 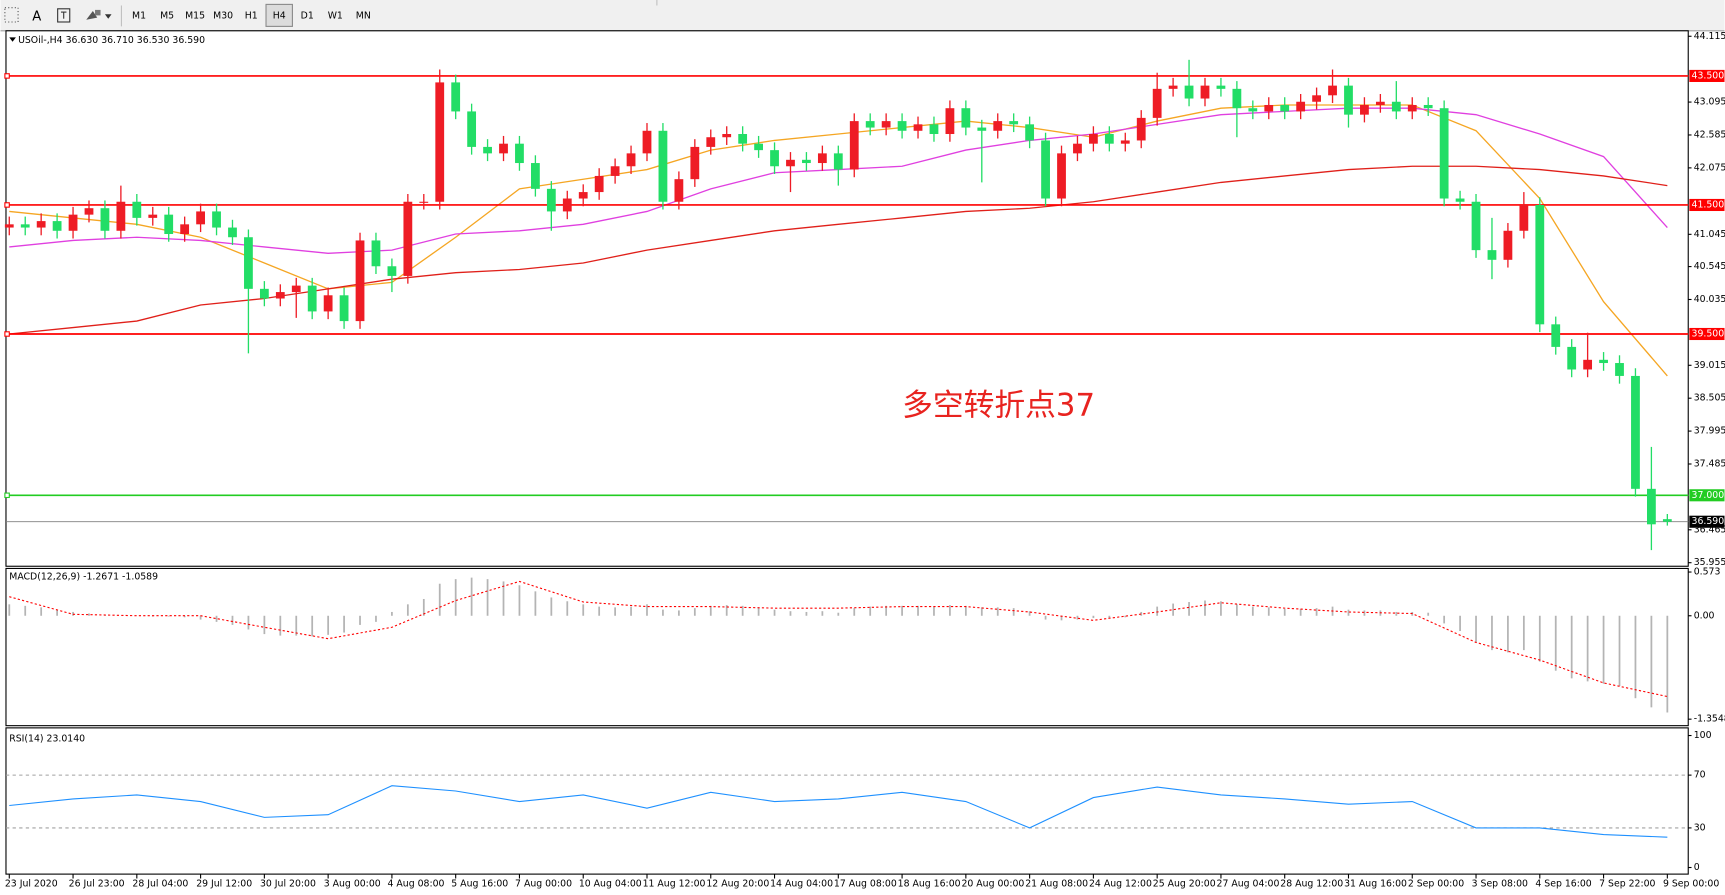 I want to click on x-tick-label: 26 Jul 23:00, so click(x=97, y=884).